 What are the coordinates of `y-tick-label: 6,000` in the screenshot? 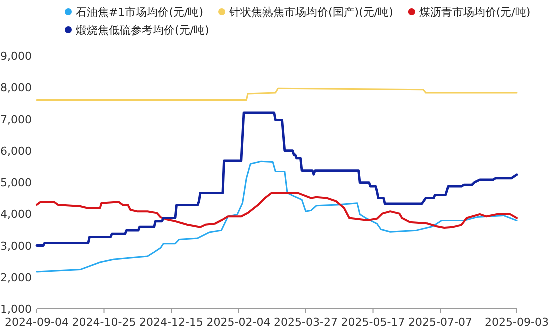 It's located at (16, 151).